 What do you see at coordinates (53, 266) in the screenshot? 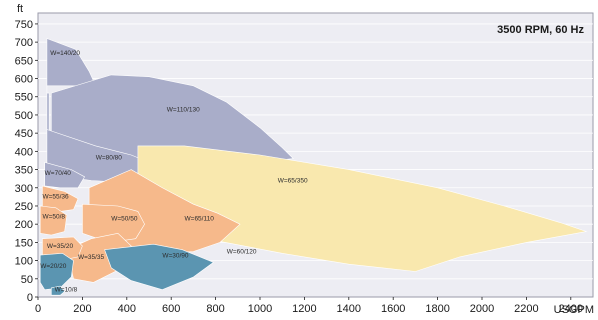
I see `region-label: W=20/20` at bounding box center [53, 266].